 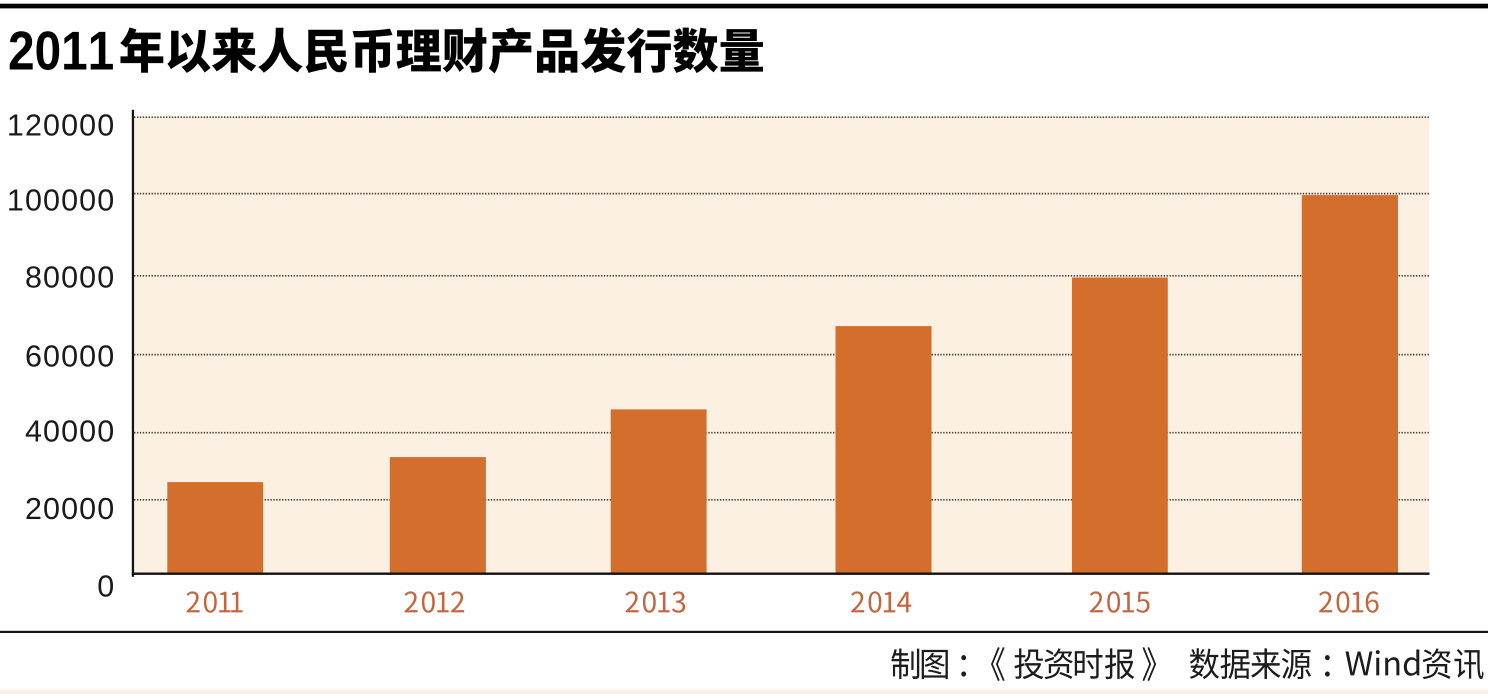 What do you see at coordinates (70, 277) in the screenshot?
I see `svg-text: 80000` at bounding box center [70, 277].